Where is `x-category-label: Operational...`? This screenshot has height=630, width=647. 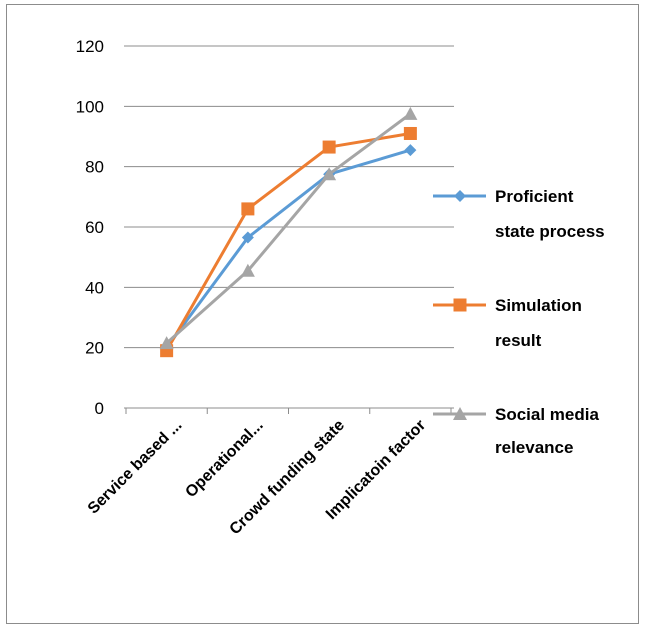 x-category-label: Operational... is located at coordinates (224, 459).